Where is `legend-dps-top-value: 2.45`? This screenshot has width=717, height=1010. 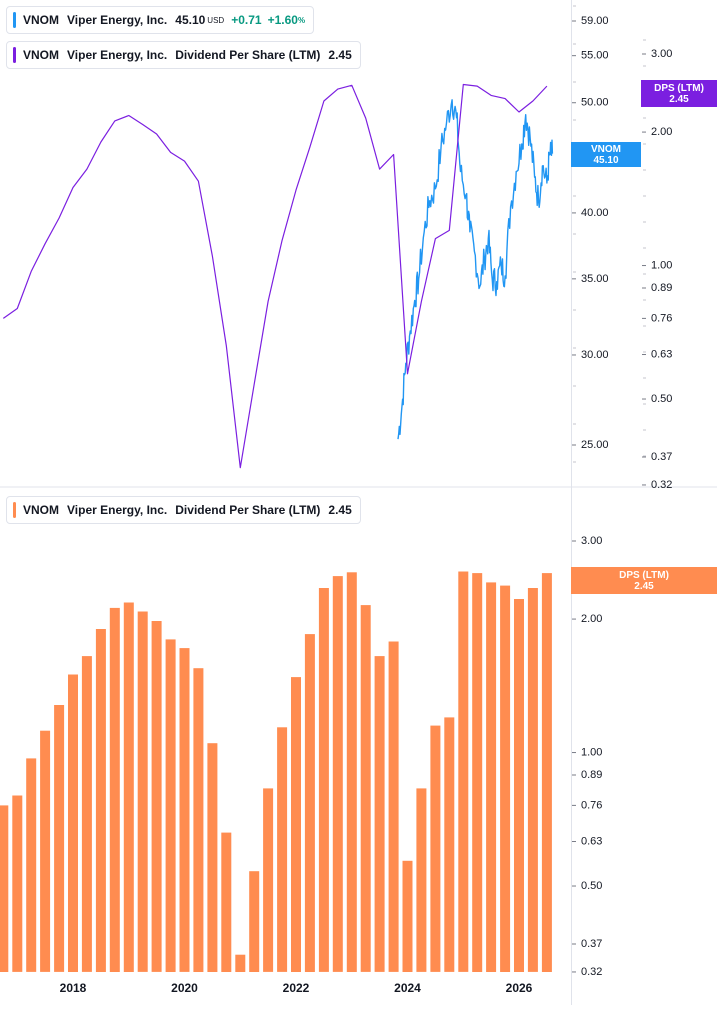 legend-dps-top-value: 2.45 is located at coordinates (340, 55).